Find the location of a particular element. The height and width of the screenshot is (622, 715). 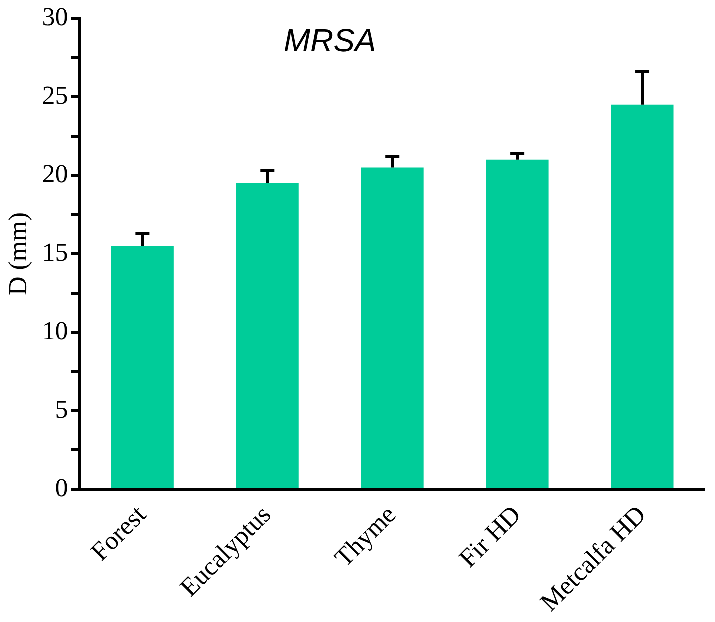

y-tick-label: 15 is located at coordinates (55, 252).